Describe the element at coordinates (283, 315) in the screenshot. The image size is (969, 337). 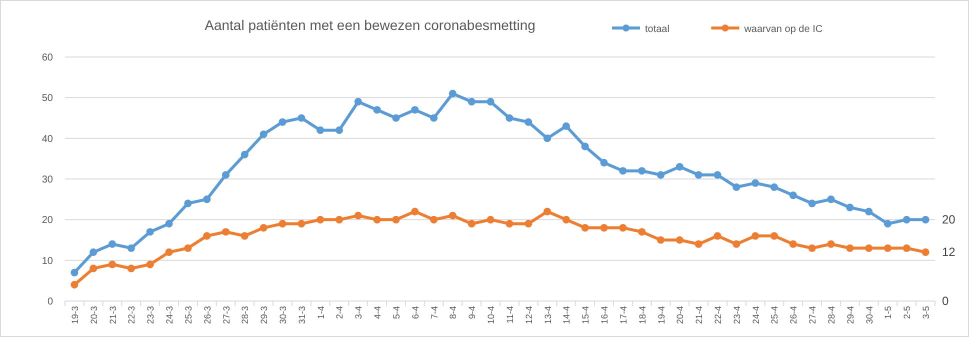
I see `x-tick-label: 30-3` at that location.